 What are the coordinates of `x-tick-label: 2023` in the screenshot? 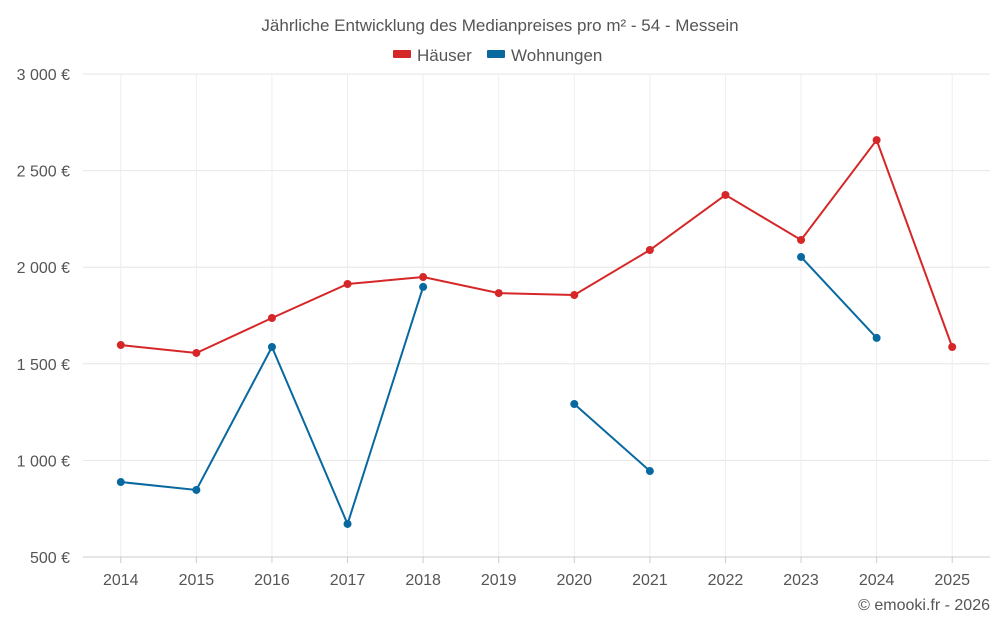 It's located at (801, 580).